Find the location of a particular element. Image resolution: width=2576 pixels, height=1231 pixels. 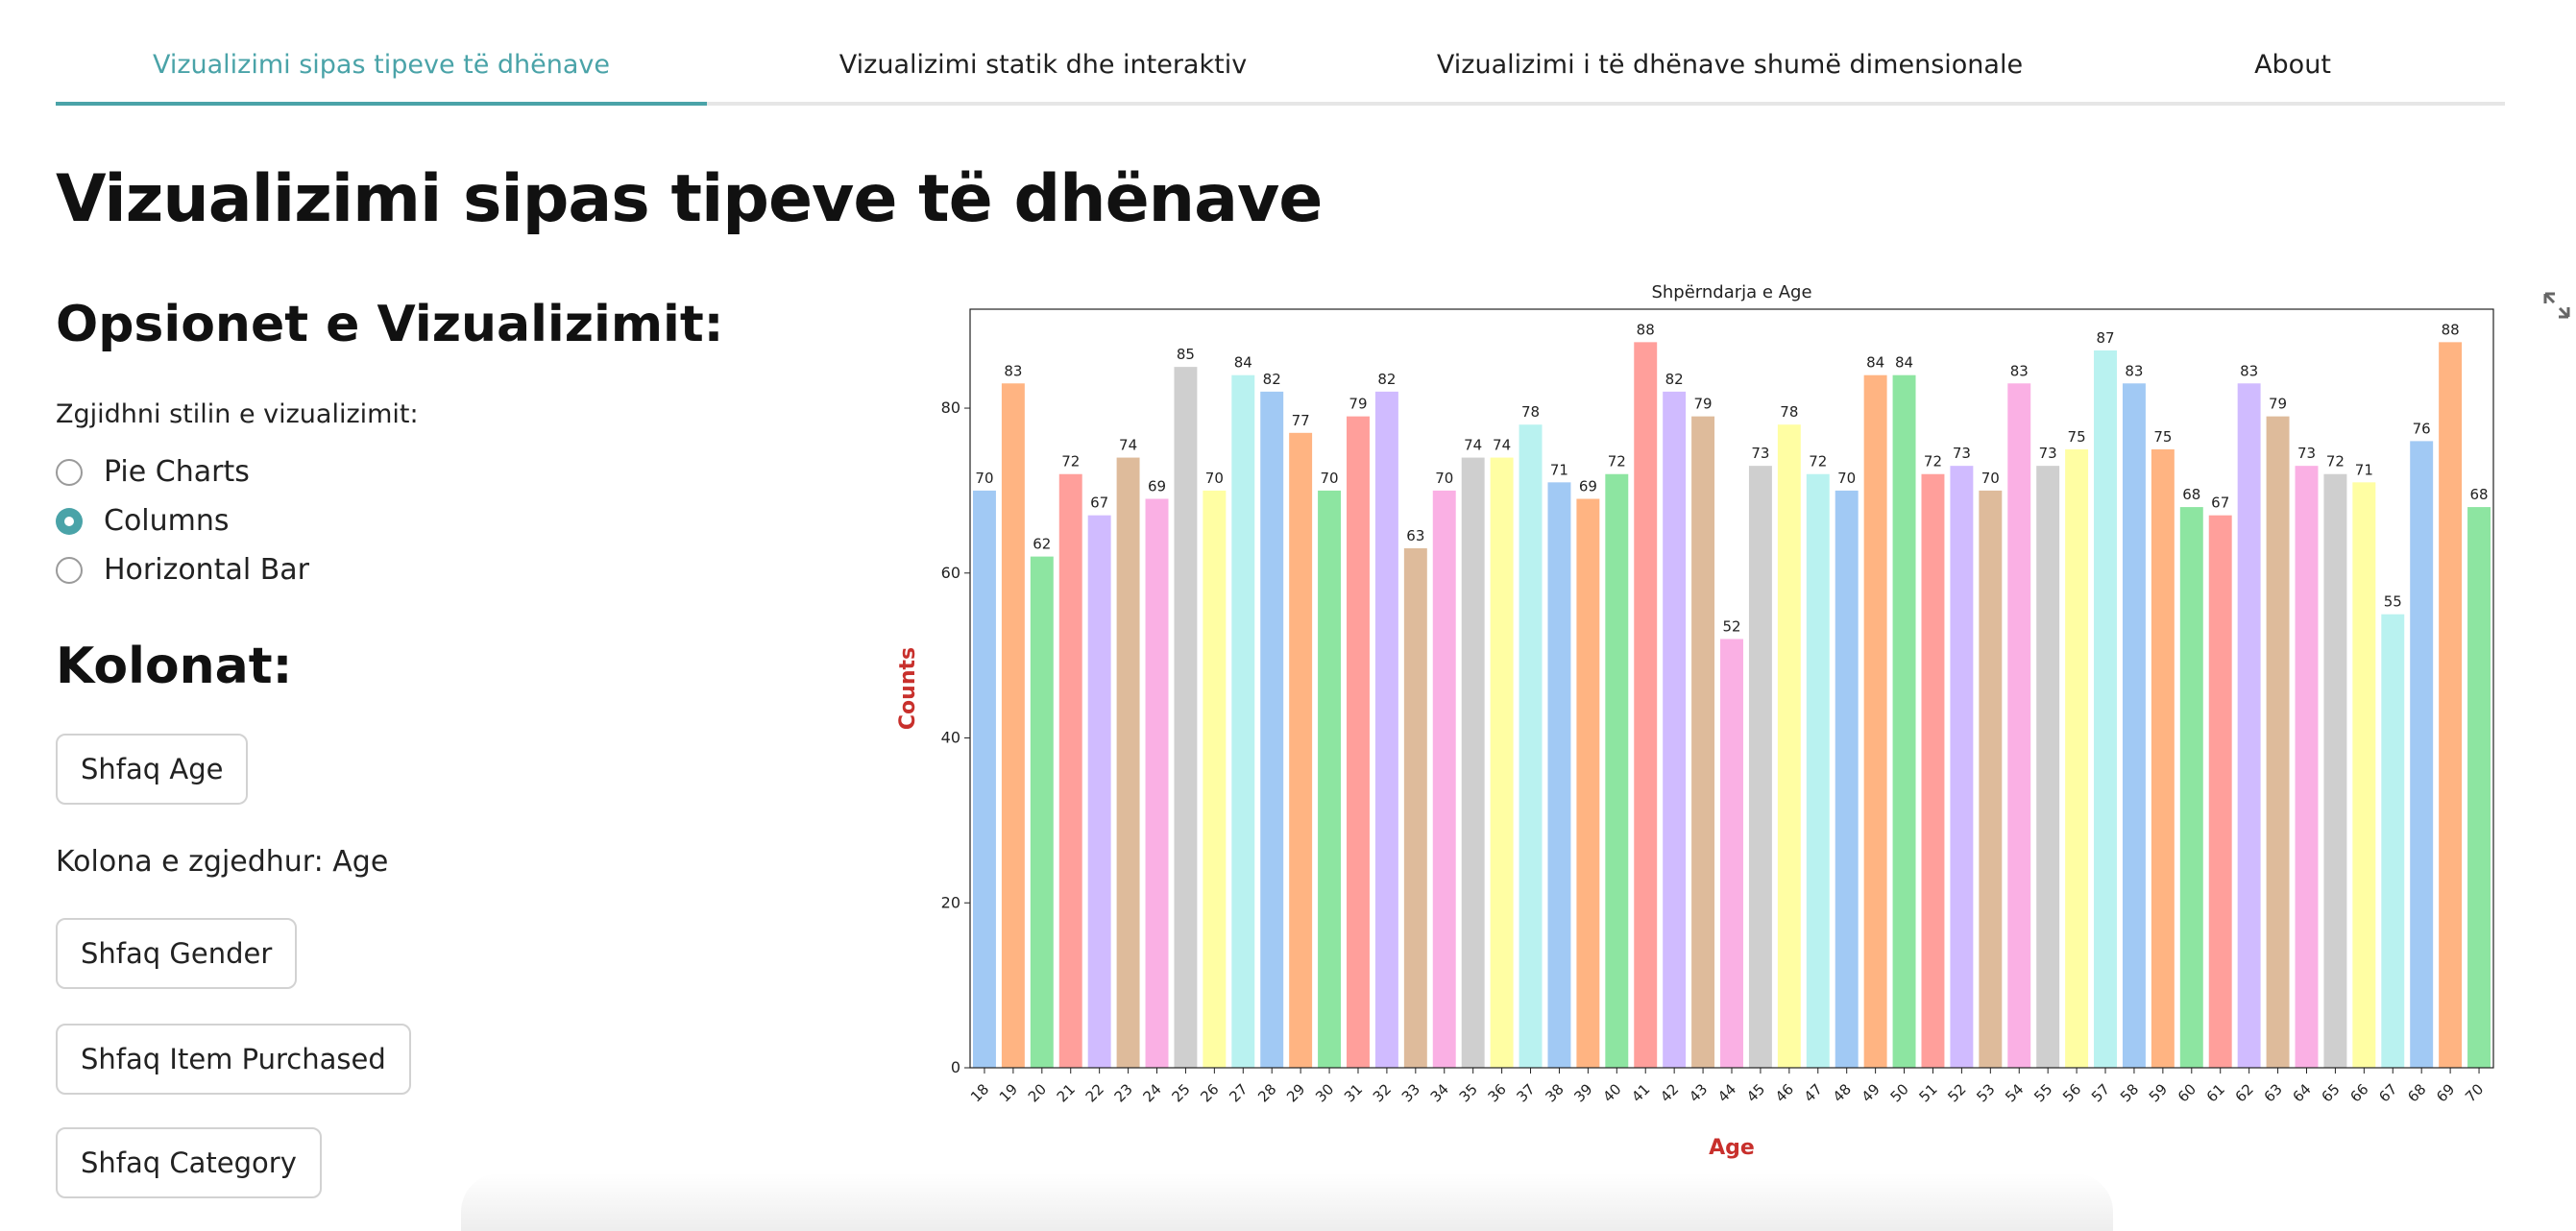

tab-data-types: Vizualizimi sipas tipeve të dhënave is located at coordinates (381, 66).